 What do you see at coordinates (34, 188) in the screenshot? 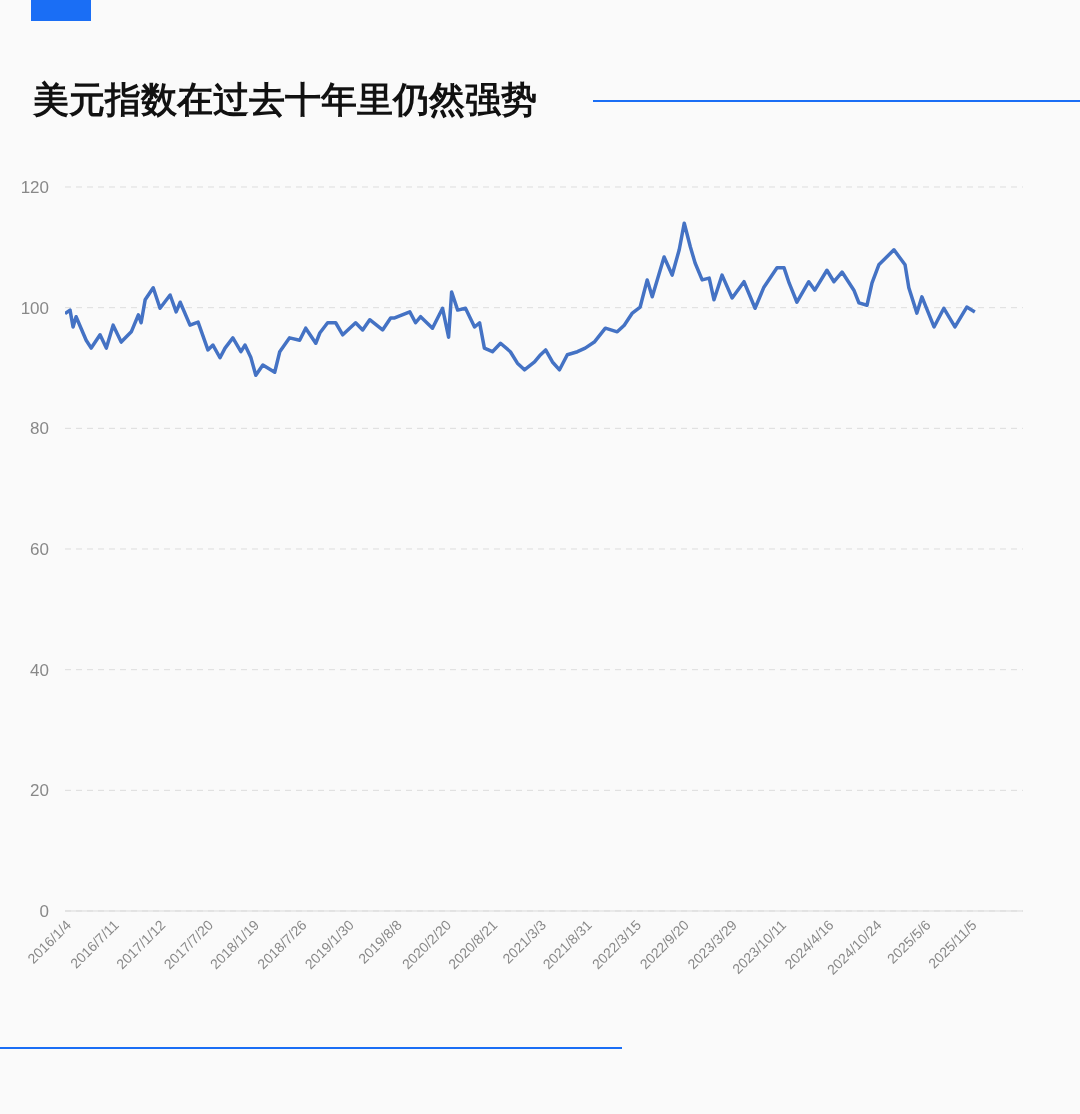
I see `y-tick-label: 120` at bounding box center [34, 188].